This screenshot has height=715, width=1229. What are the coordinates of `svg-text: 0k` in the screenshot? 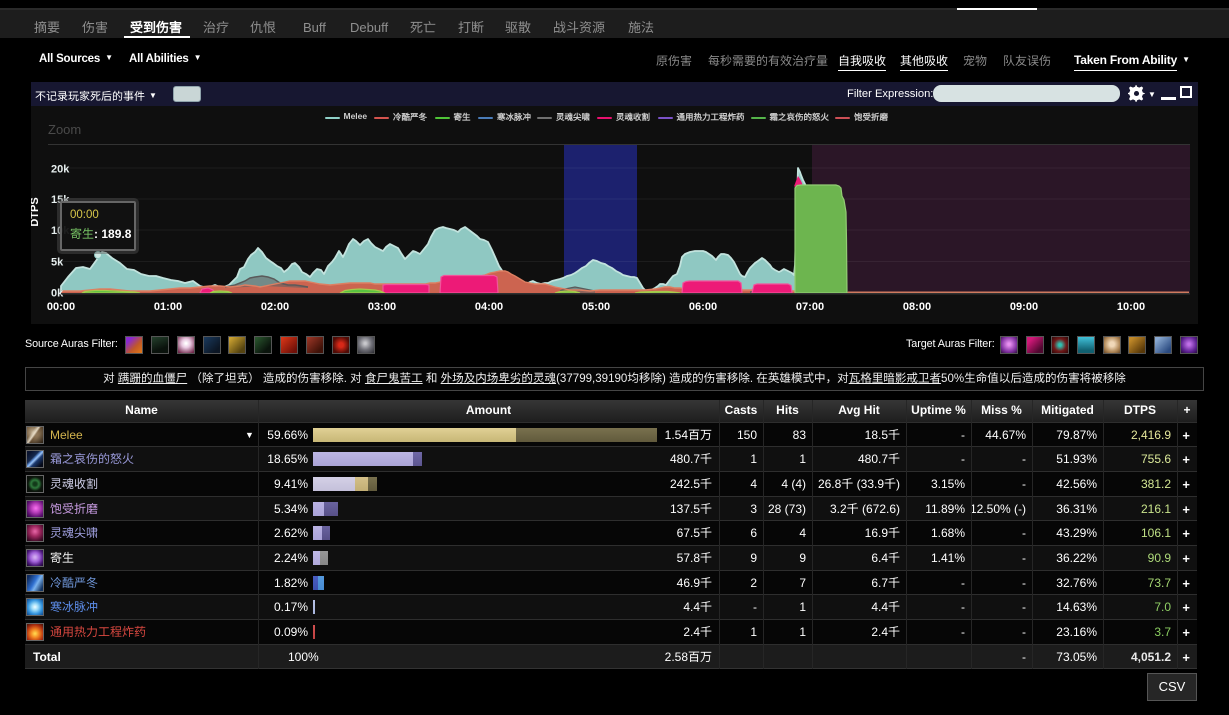 It's located at (57, 294).